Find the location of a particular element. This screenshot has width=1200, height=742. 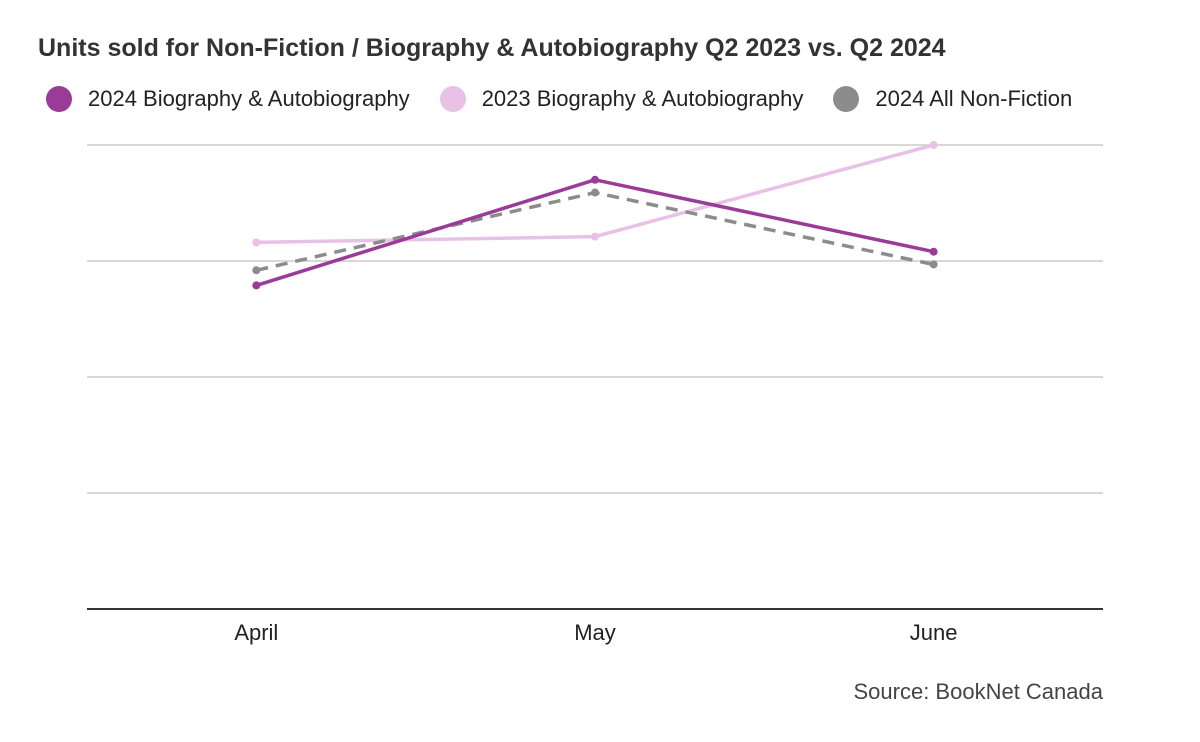

series-2024-all-non-fiction is located at coordinates (595, 231).